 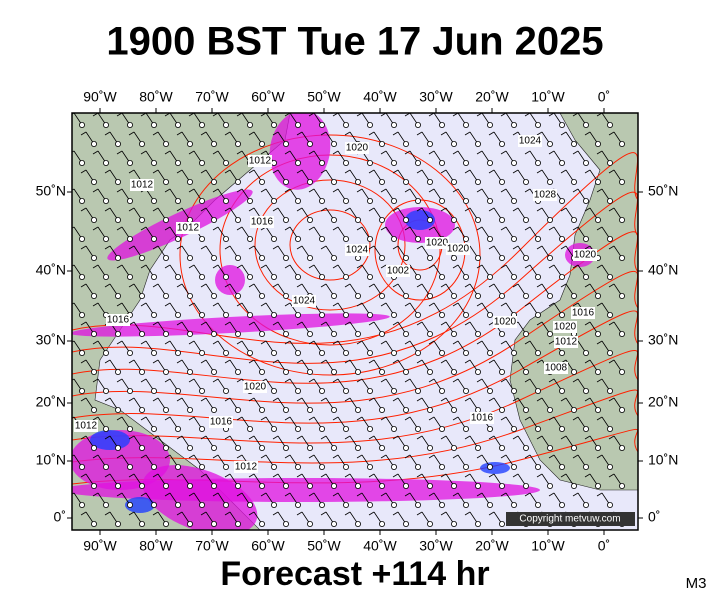 What do you see at coordinates (696, 583) in the screenshot?
I see `model-code: M3` at bounding box center [696, 583].